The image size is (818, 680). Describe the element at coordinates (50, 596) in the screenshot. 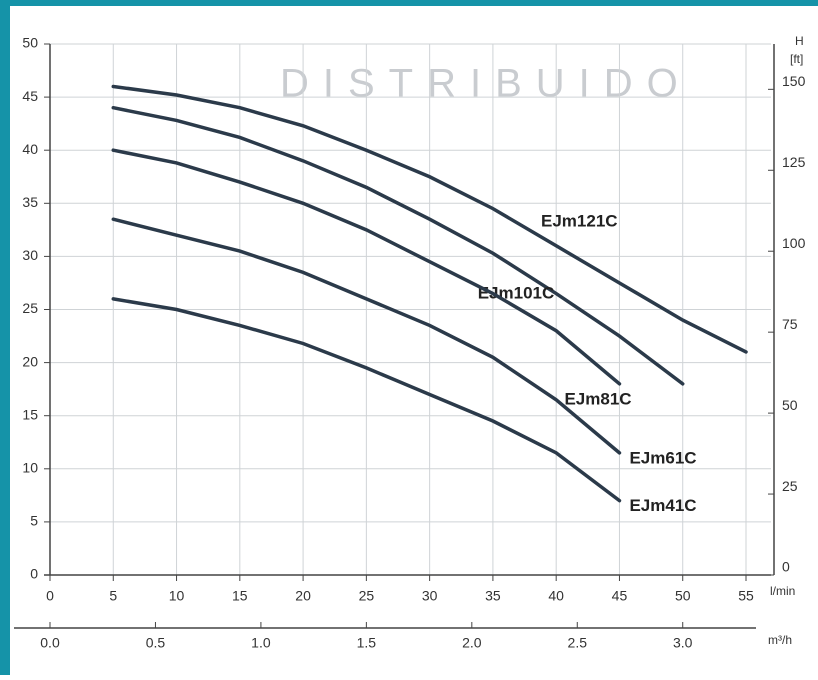

I see `x-tick-label: 0` at that location.